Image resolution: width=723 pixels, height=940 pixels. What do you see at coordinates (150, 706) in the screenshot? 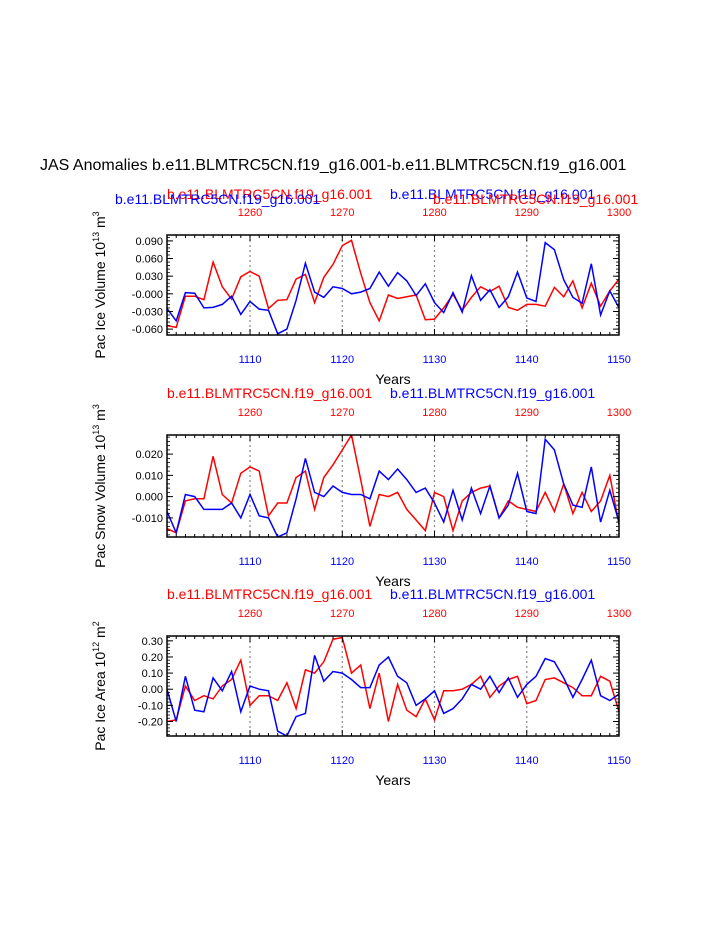
I see `y-tick-label: -0.10` at bounding box center [150, 706].